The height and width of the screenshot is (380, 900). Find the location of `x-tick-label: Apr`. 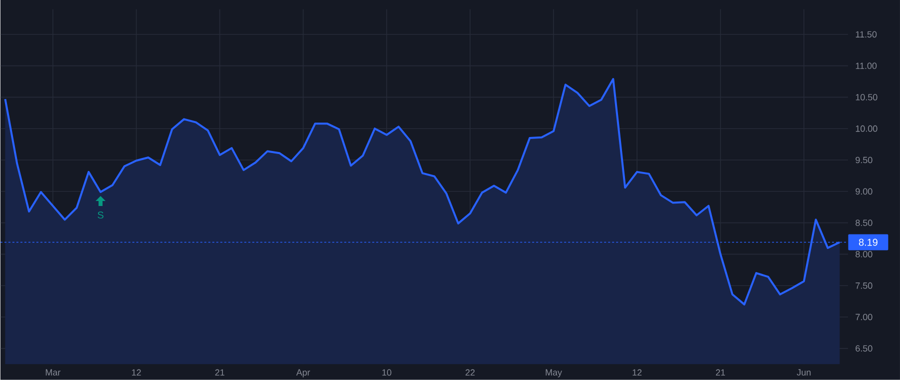

x-tick-label: Apr is located at coordinates (303, 373).